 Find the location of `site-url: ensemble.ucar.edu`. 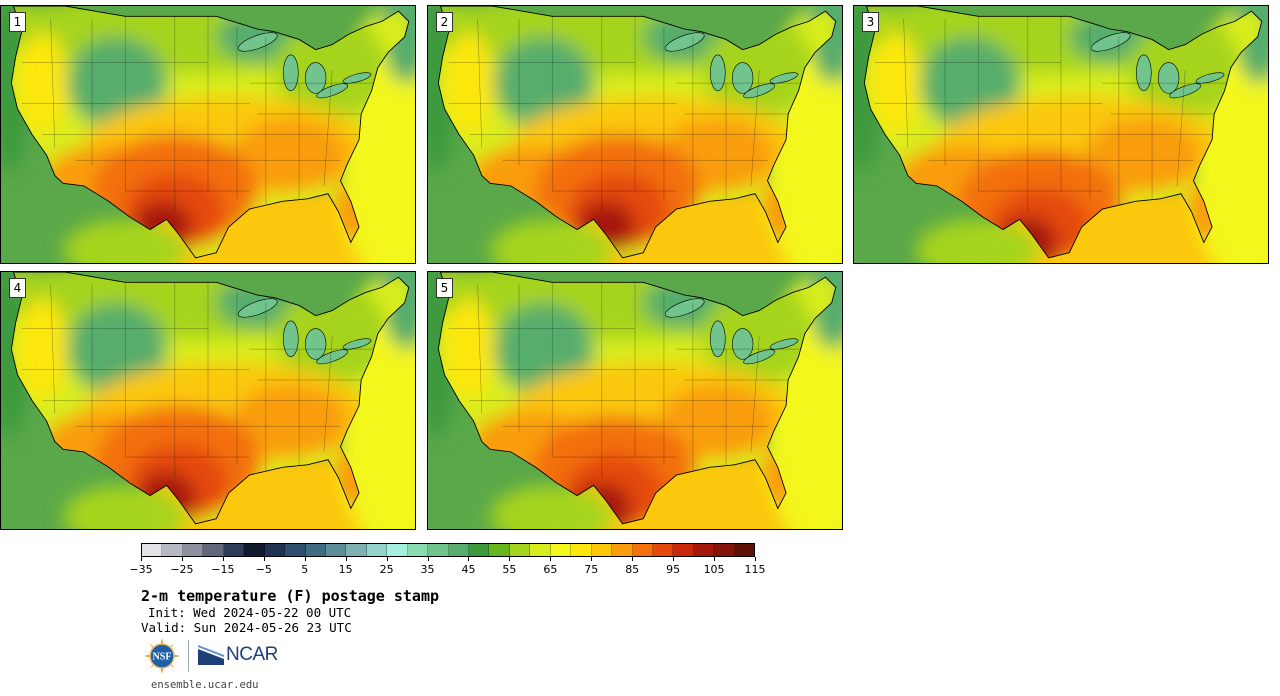

site-url: ensemble.ucar.edu is located at coordinates (205, 685).